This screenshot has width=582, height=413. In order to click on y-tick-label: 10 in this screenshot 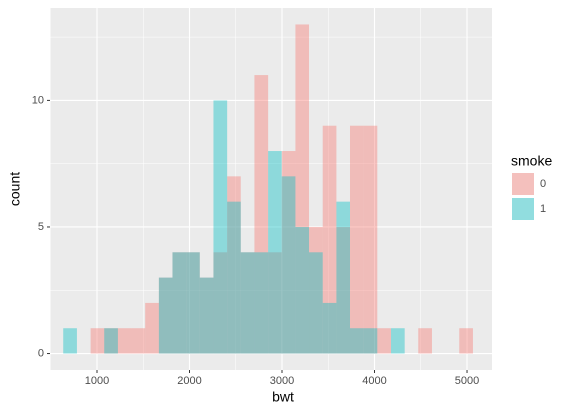, I will do `click(38, 100)`.